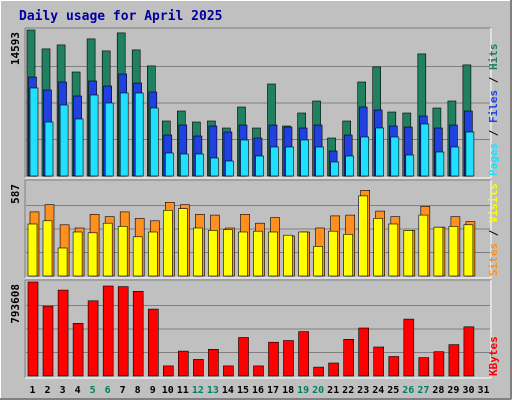  What do you see at coordinates (303, 390) in the screenshot?
I see `day-label-19: 19` at bounding box center [303, 390].